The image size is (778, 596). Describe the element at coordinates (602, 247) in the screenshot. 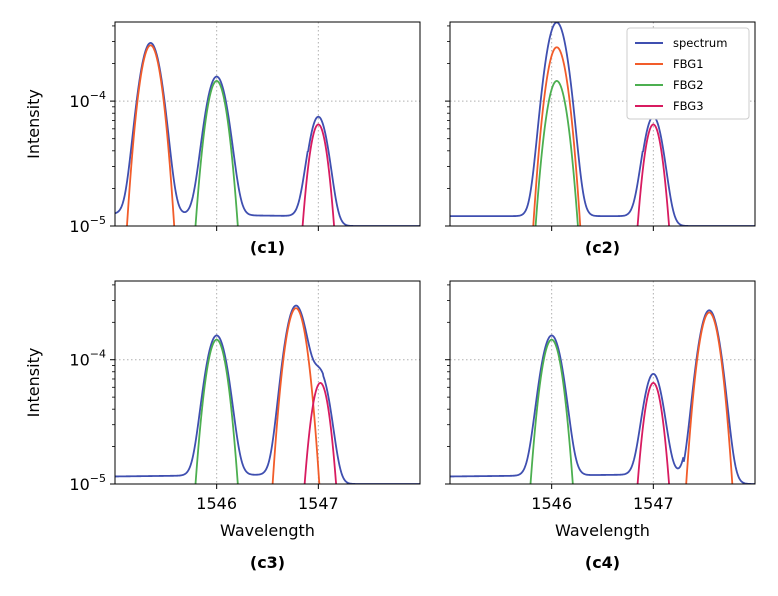

I see `panel-label: (c2)` at that location.